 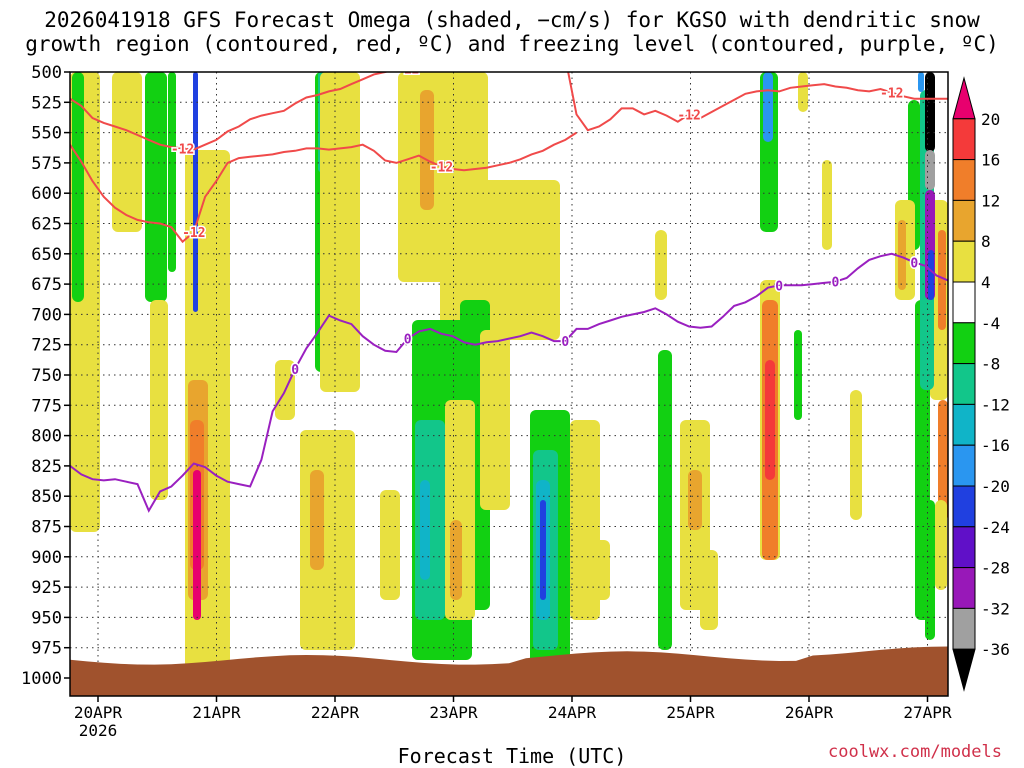 I want to click on x-tick-label: 20APR, so click(x=98, y=712).